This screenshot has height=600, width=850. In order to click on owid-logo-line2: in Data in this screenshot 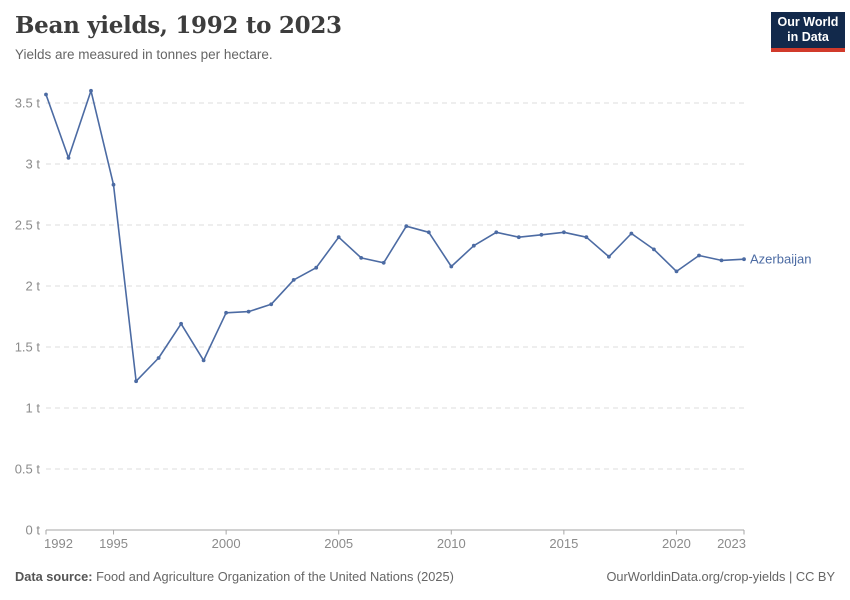, I will do `click(808, 37)`.